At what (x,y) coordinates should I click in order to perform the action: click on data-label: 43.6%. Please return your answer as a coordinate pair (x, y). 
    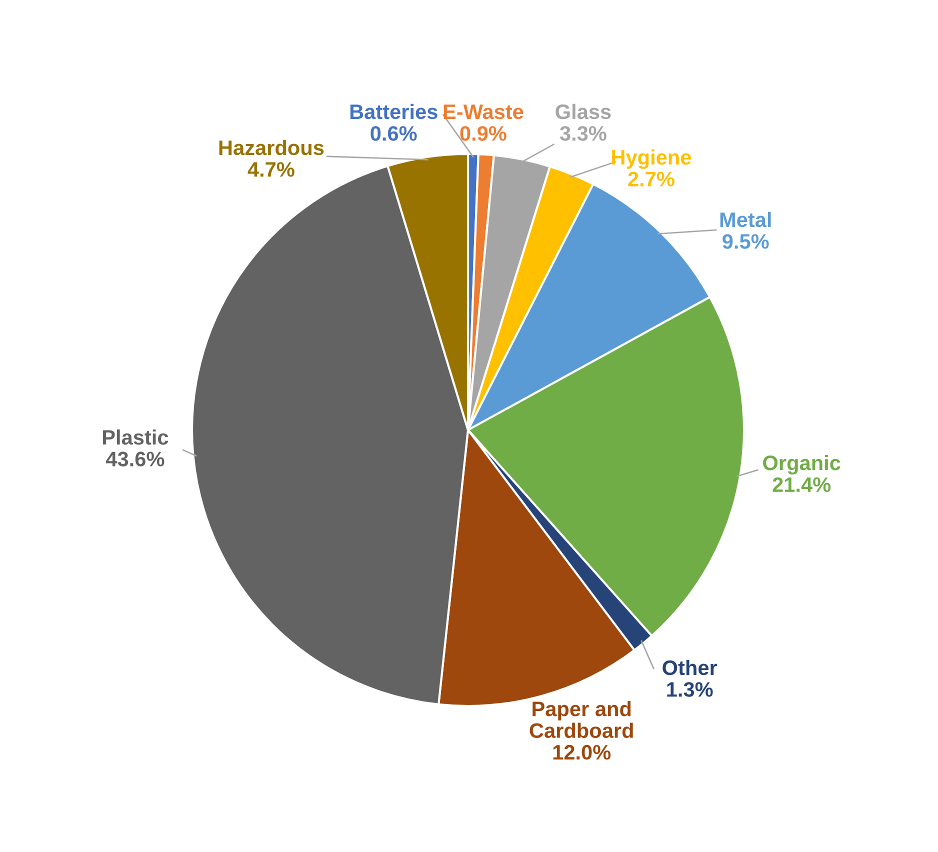
    Looking at the image, I should click on (135, 459).